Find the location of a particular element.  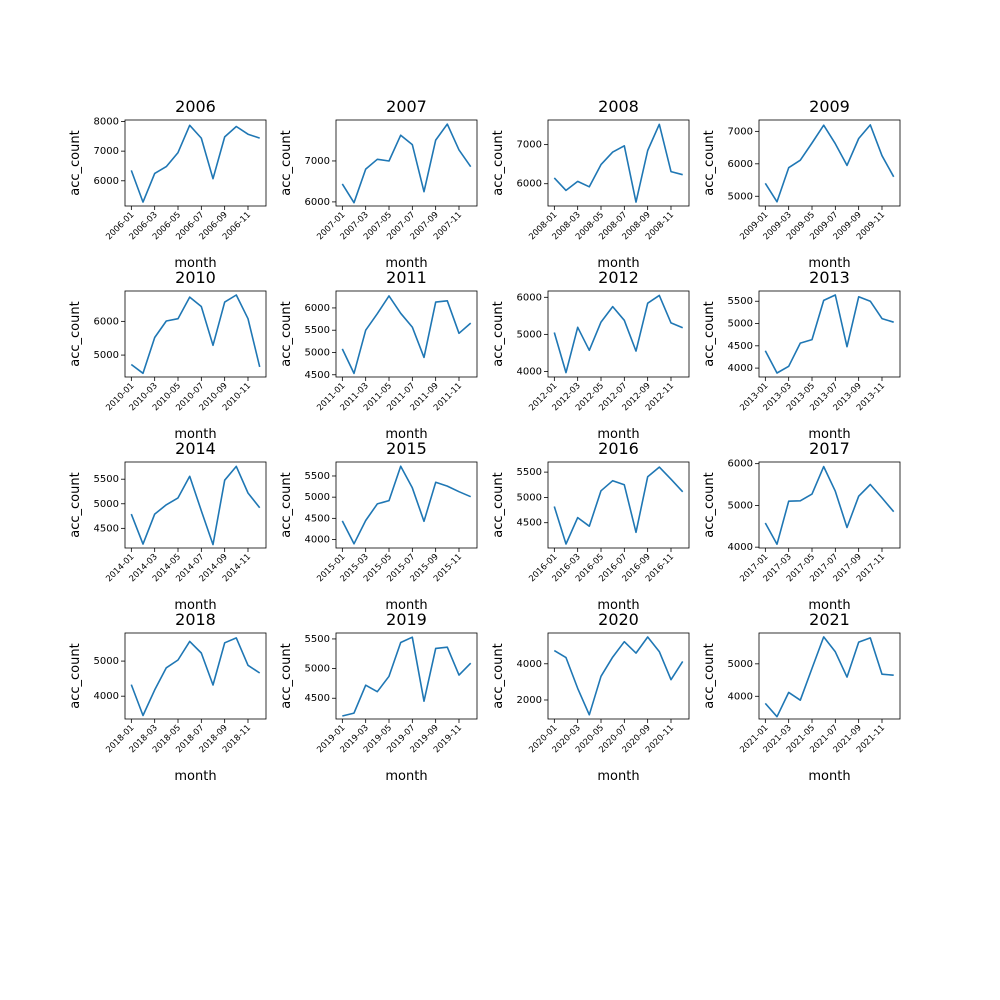

y-tick-label: 2000 is located at coordinates (529, 700).